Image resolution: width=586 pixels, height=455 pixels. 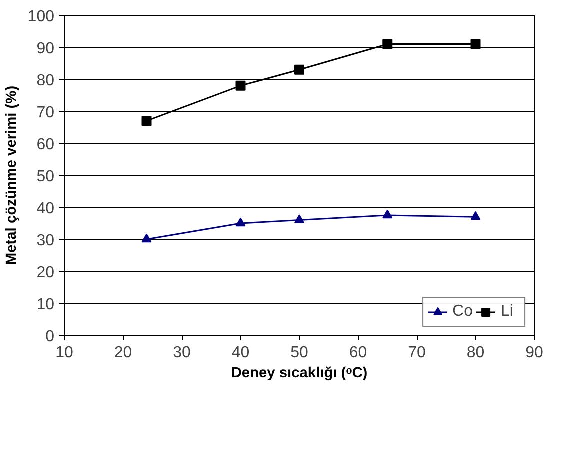 What do you see at coordinates (462, 312) in the screenshot?
I see `legend-label: Co` at bounding box center [462, 312].